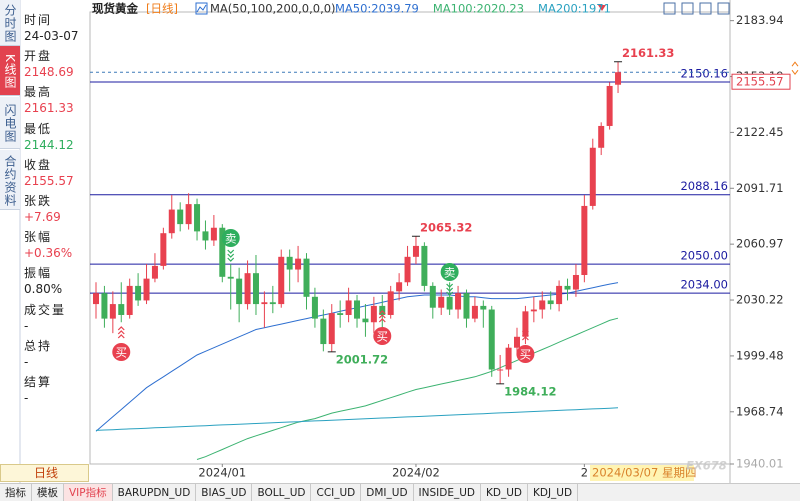  Describe the element at coordinates (44, 473) in the screenshot. I see `period-selector: 日线` at that location.